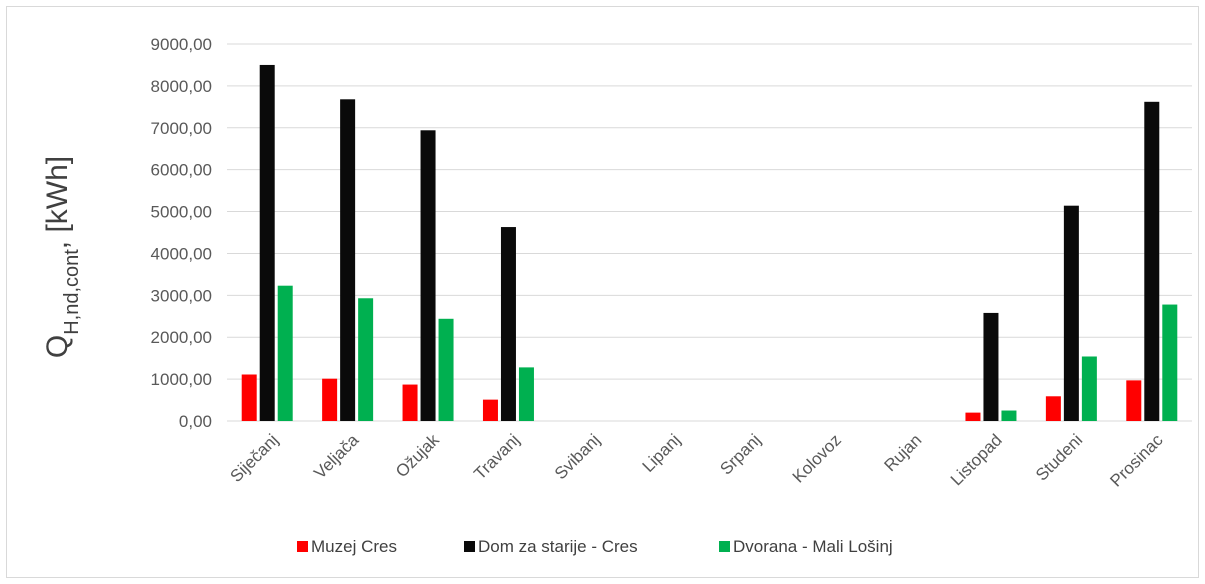 Image resolution: width=1205 pixels, height=584 pixels. I want to click on y-tick-label: 0,00, so click(195, 421).